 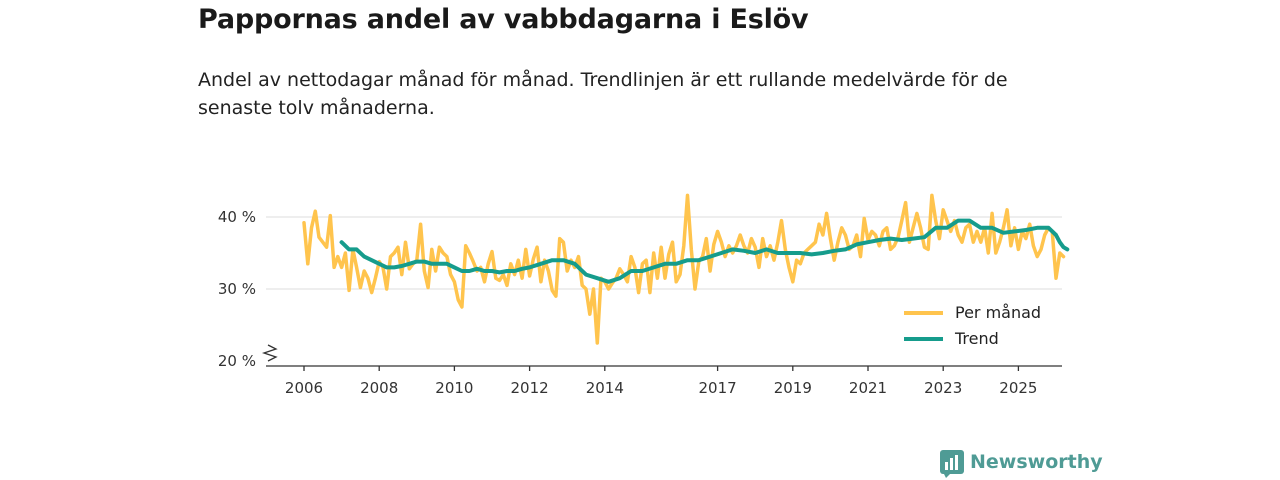 I want to click on y-tick-label: 20 %, so click(x=237, y=361).